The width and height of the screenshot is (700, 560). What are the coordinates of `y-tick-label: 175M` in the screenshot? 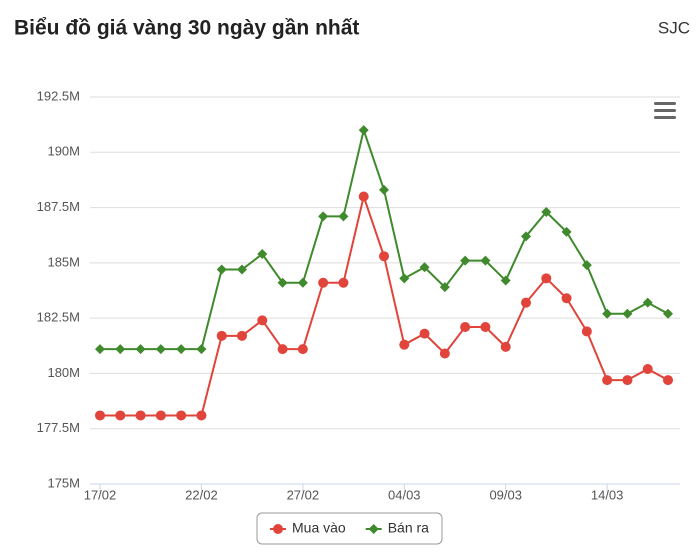 It's located at (63, 482).